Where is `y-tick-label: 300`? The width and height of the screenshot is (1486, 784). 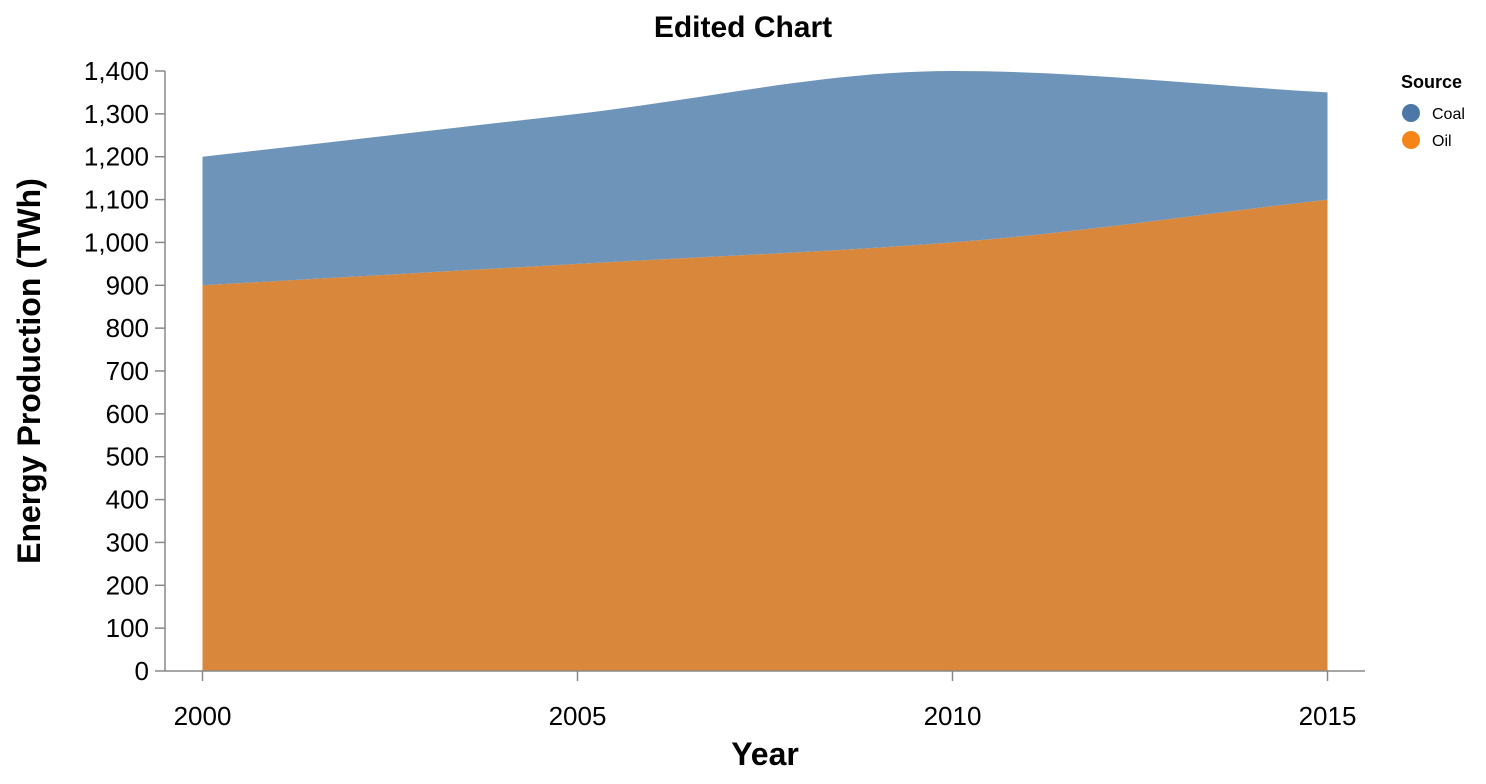
y-tick-label: 300 is located at coordinates (127, 542).